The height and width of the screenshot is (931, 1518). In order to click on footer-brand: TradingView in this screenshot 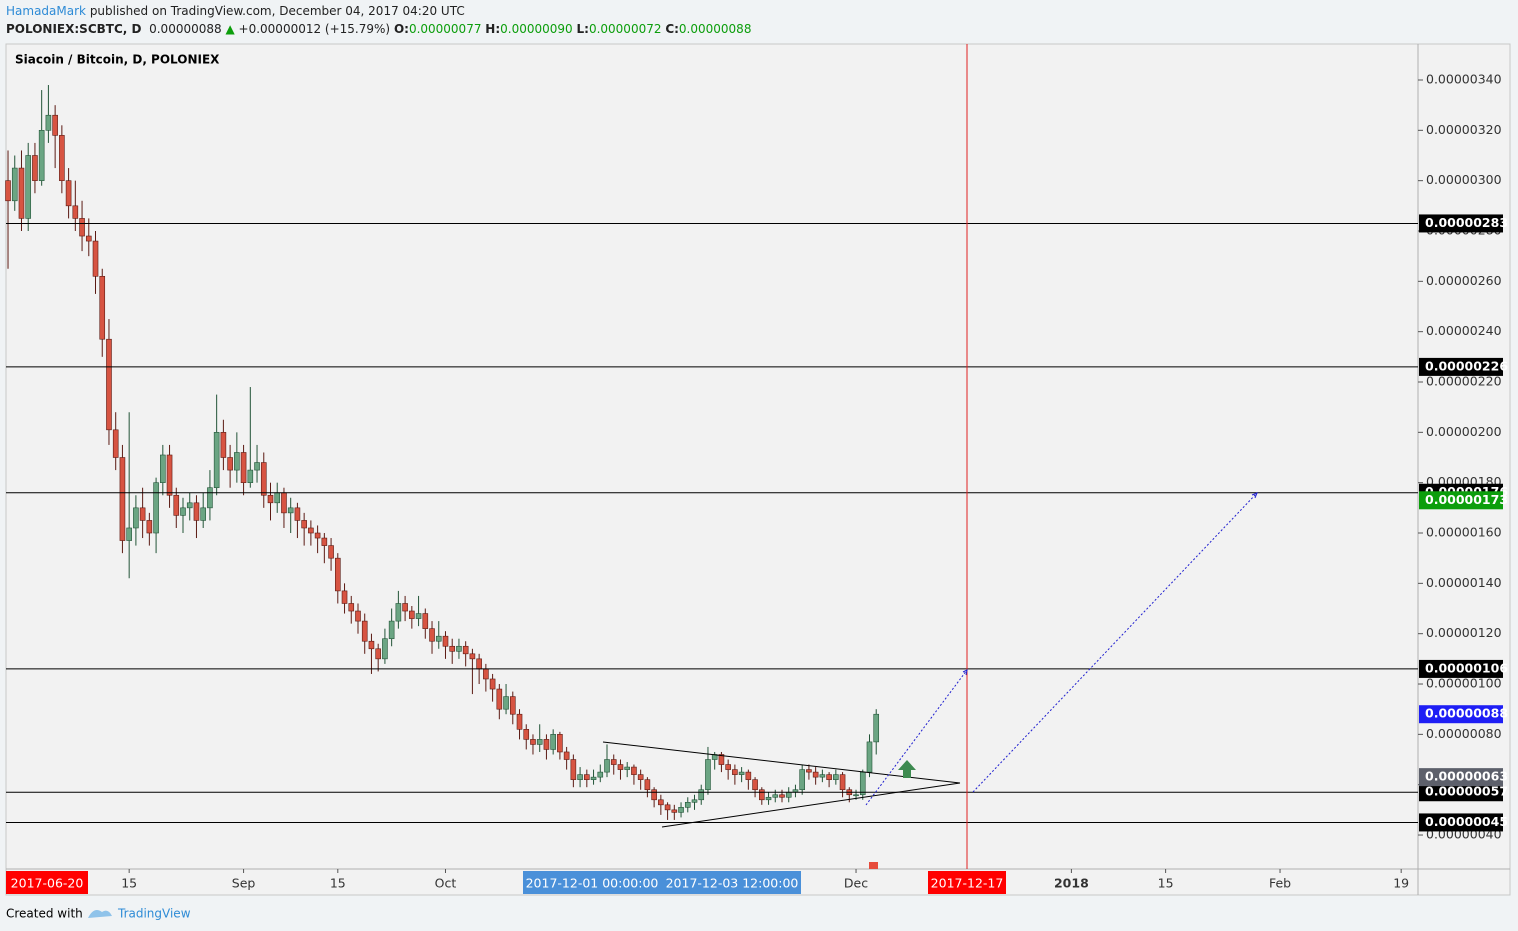, I will do `click(154, 914)`.